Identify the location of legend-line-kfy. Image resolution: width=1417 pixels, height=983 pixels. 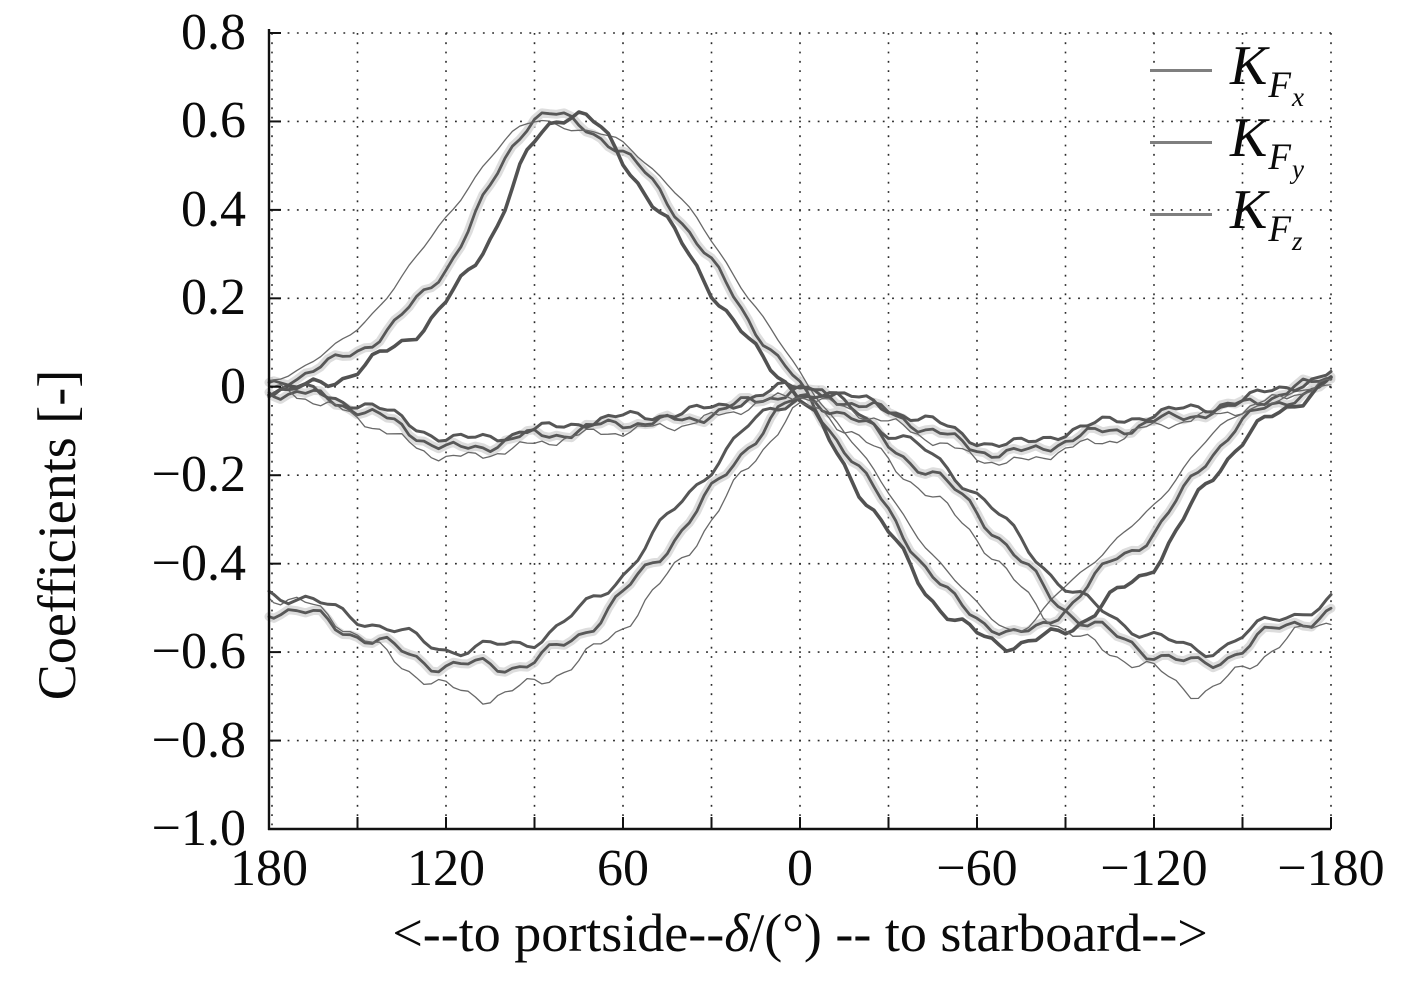
(1181, 142).